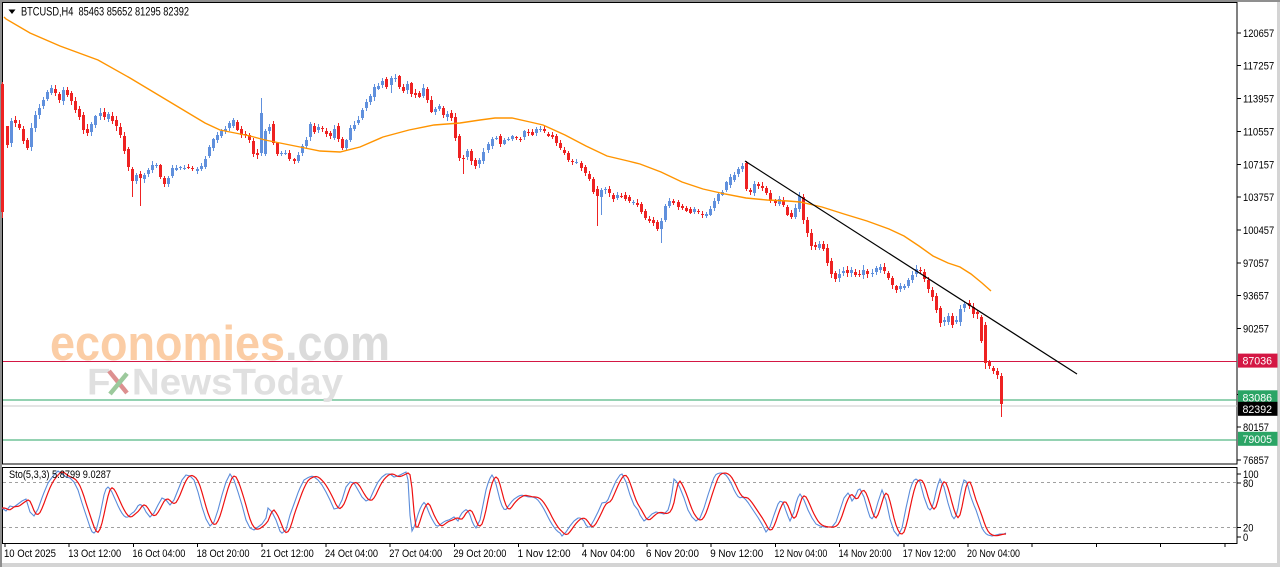 The width and height of the screenshot is (1280, 572). What do you see at coordinates (1258, 398) in the screenshot?
I see `svg-text: 83086` at bounding box center [1258, 398].